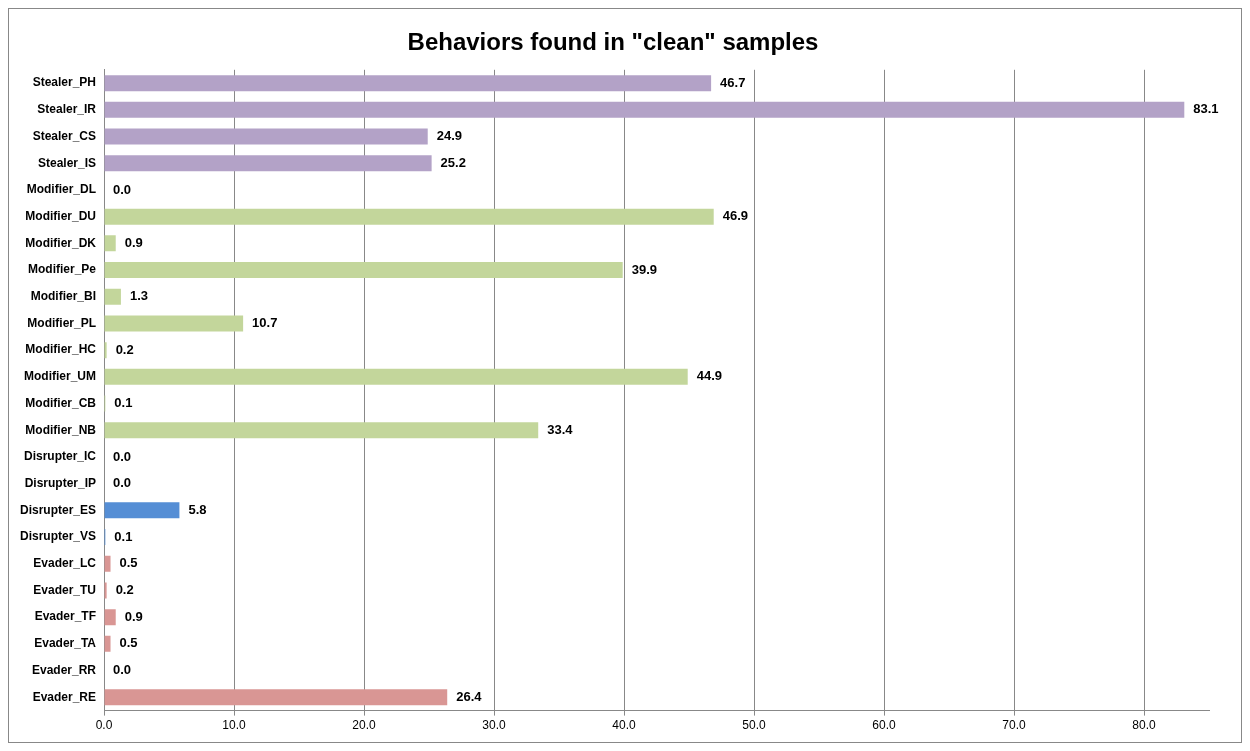 This screenshot has width=1250, height=751. I want to click on x-tick-label: 20.0, so click(364, 725).